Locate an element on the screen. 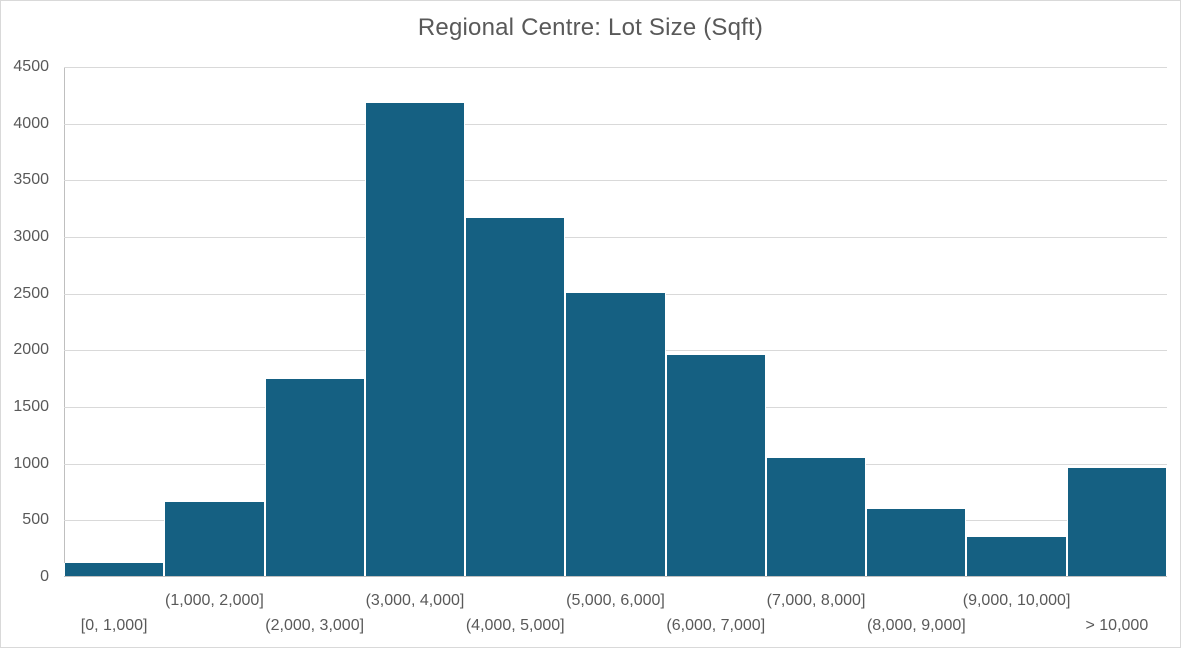 Image resolution: width=1181 pixels, height=648 pixels. x-tick-label: (5,000, 6,000] is located at coordinates (615, 600).